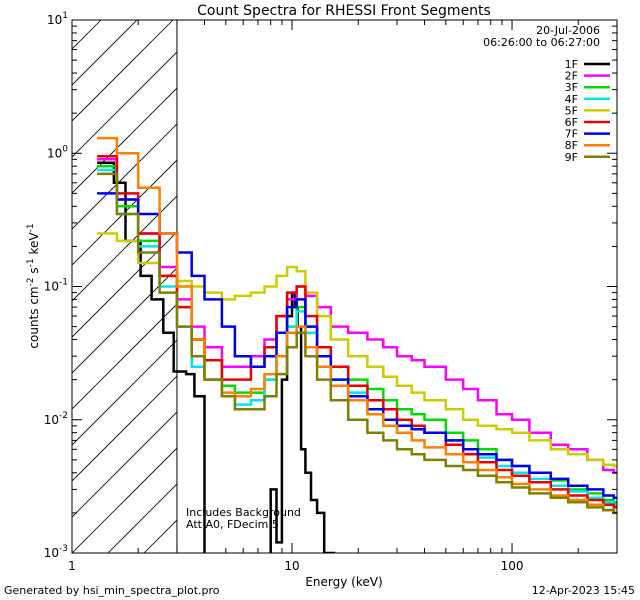  I want to click on svg-text: 10⁻³, so click(56, 552).